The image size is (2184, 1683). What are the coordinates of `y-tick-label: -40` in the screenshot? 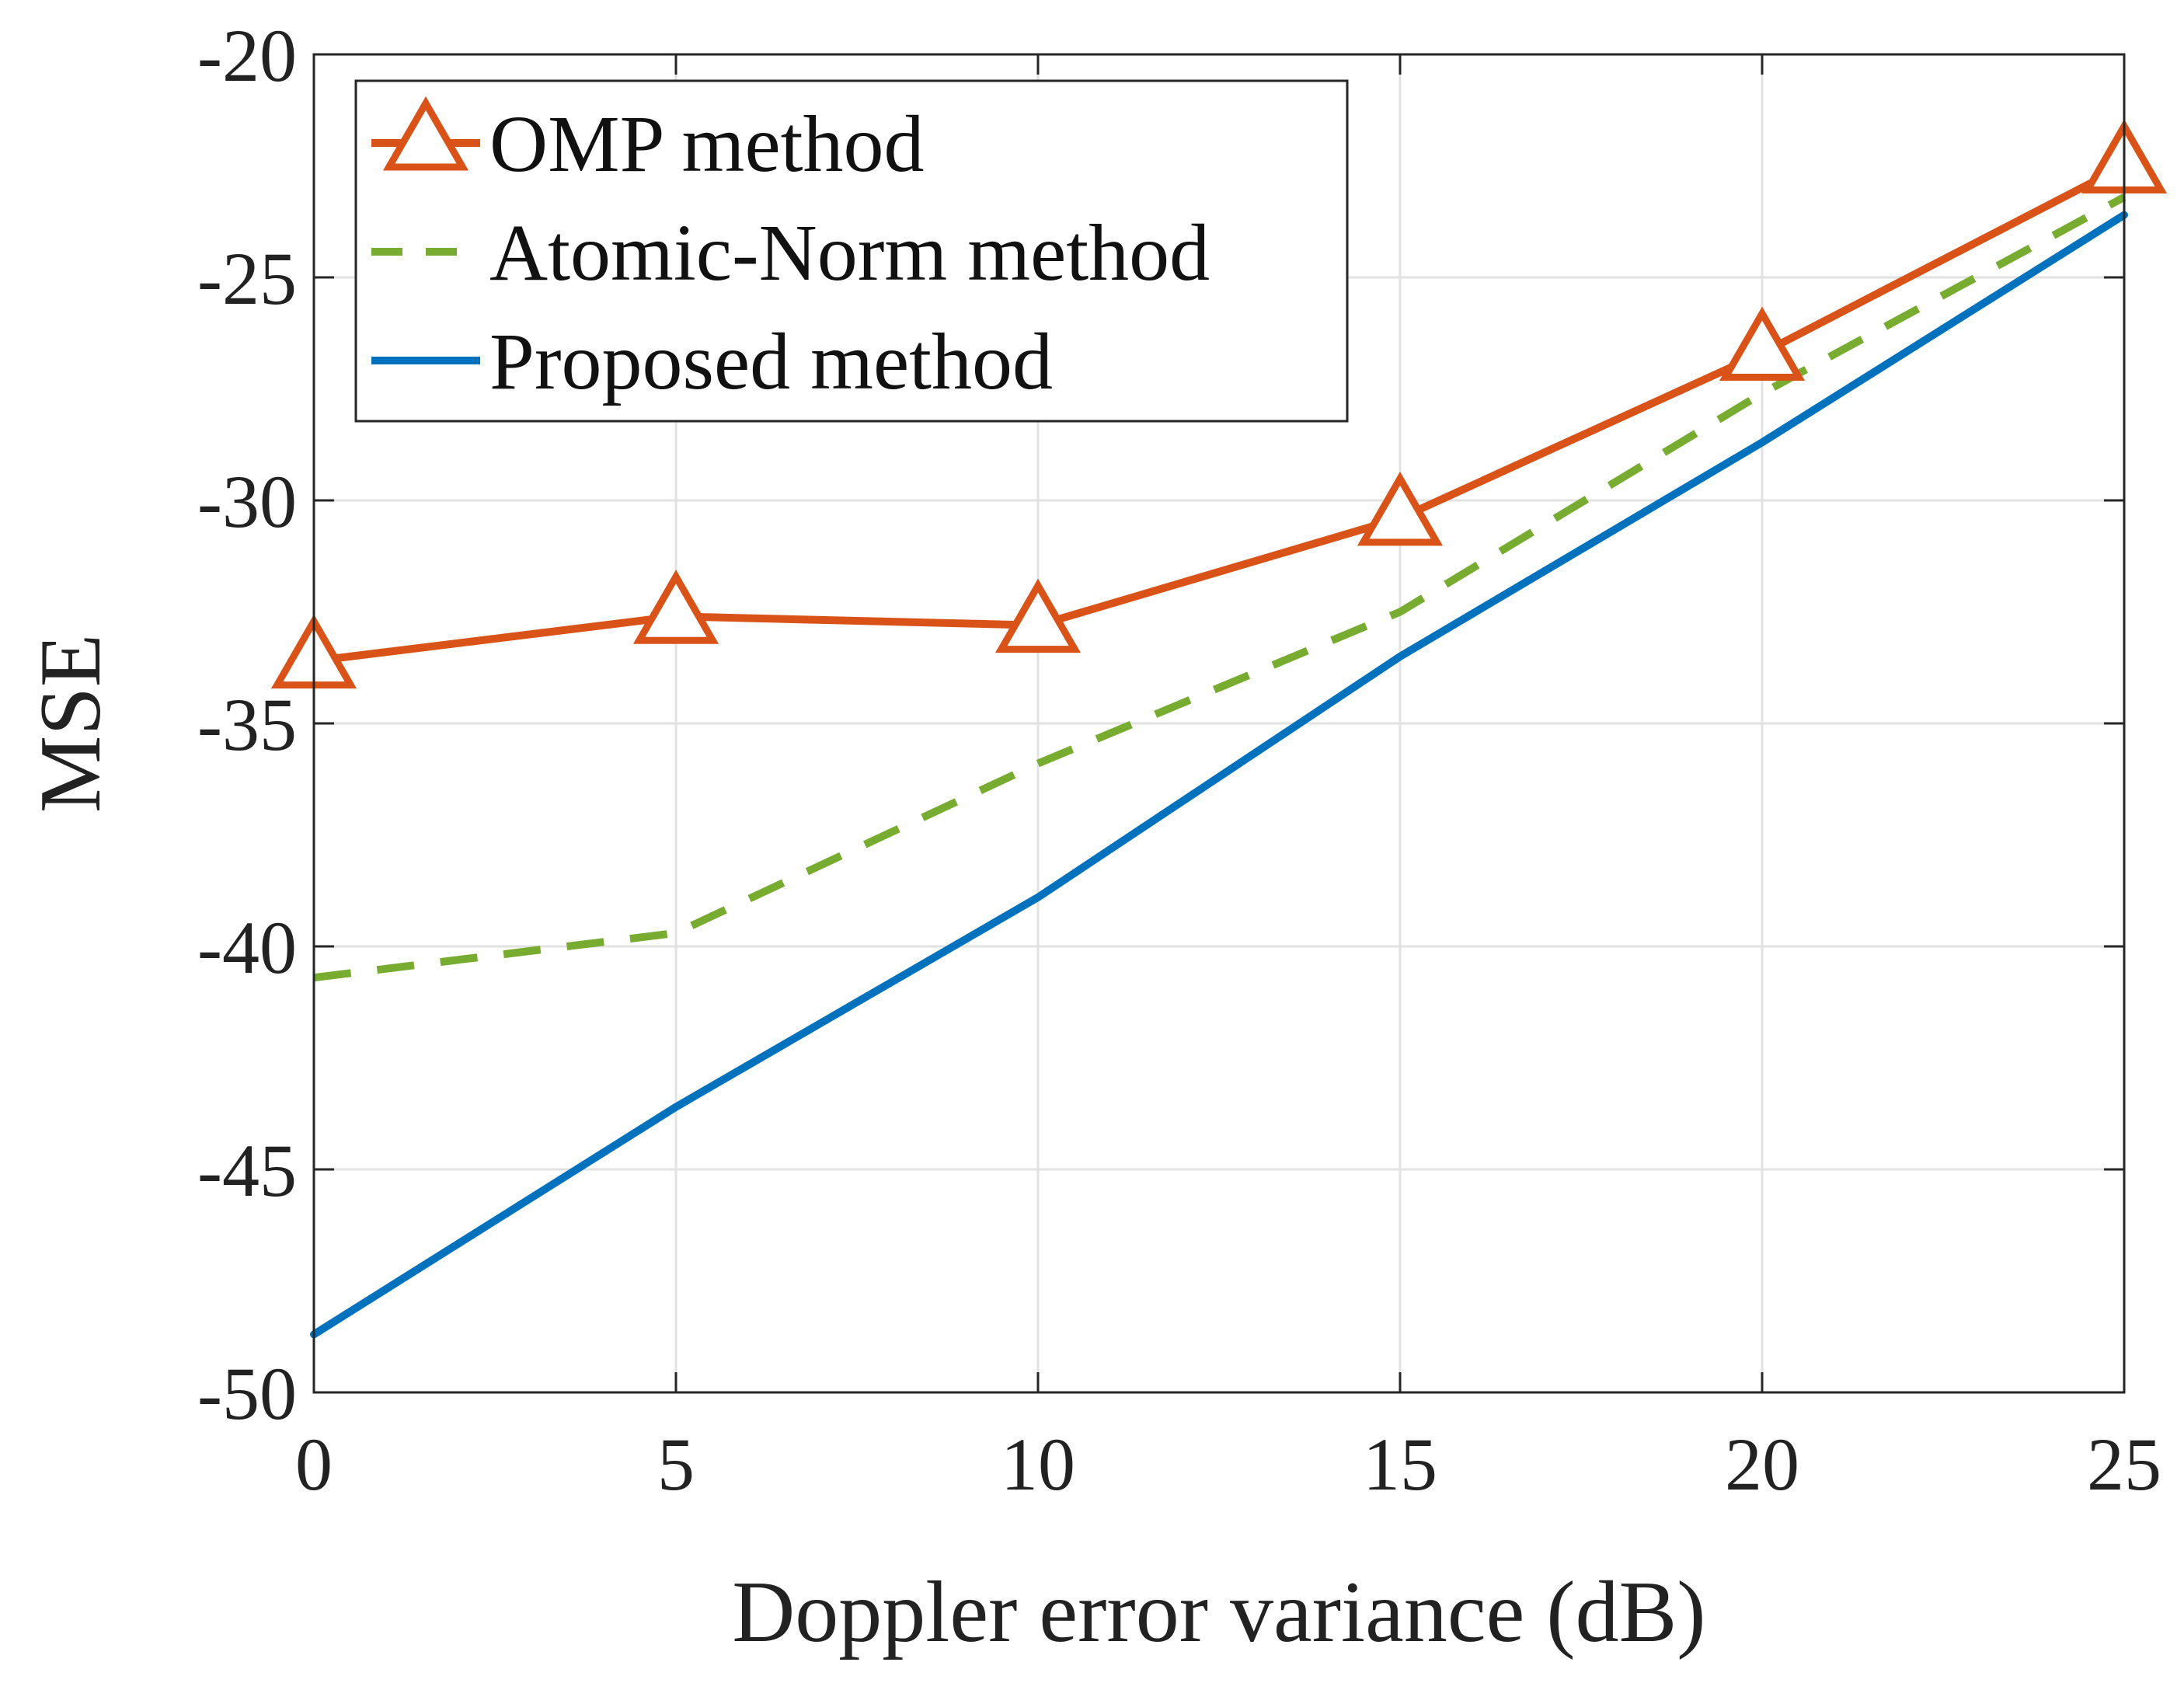 It's located at (247, 948).